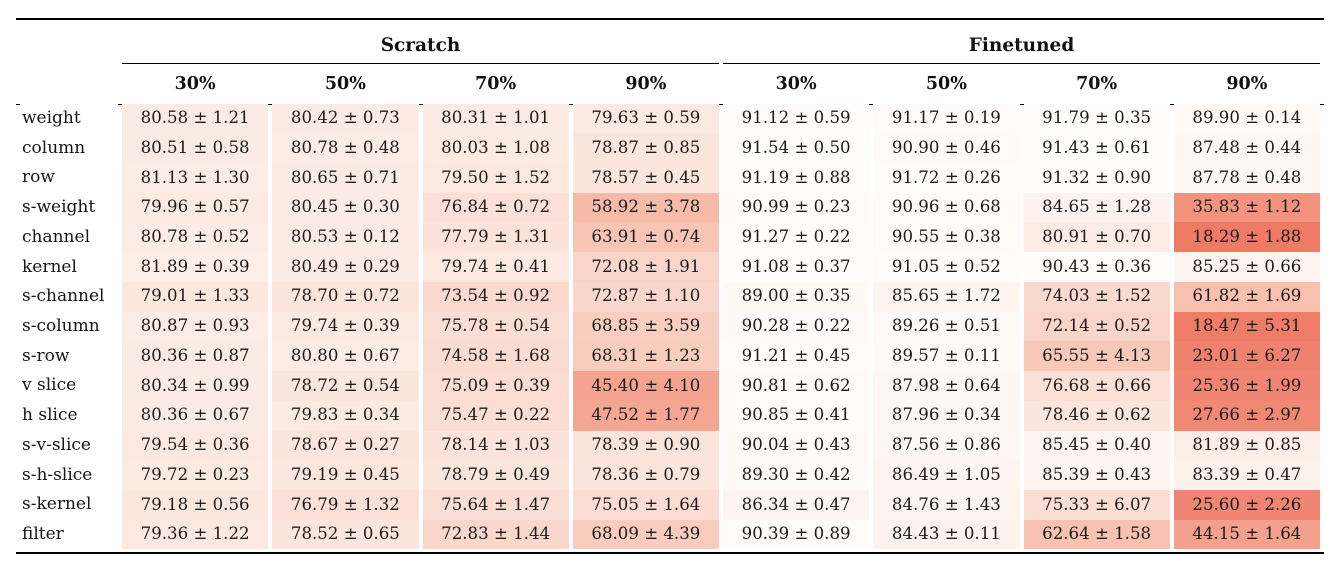 This screenshot has width=1336, height=568. What do you see at coordinates (1246, 237) in the screenshot?
I see `data-cell: 18.29 ± 1.88` at bounding box center [1246, 237].